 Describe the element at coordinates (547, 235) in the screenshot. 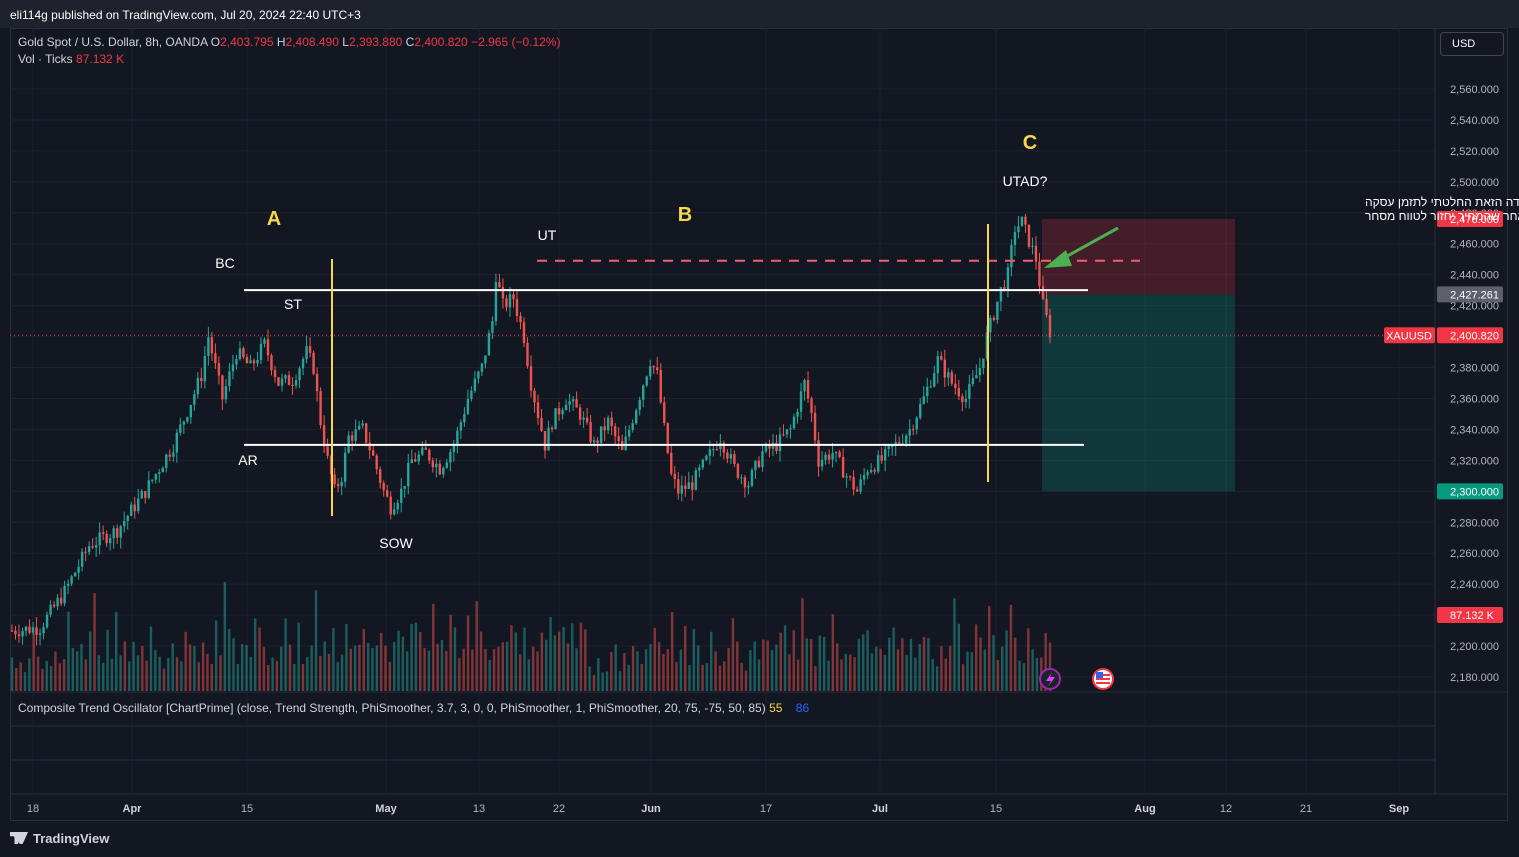

I see `annotation-label: UT` at that location.